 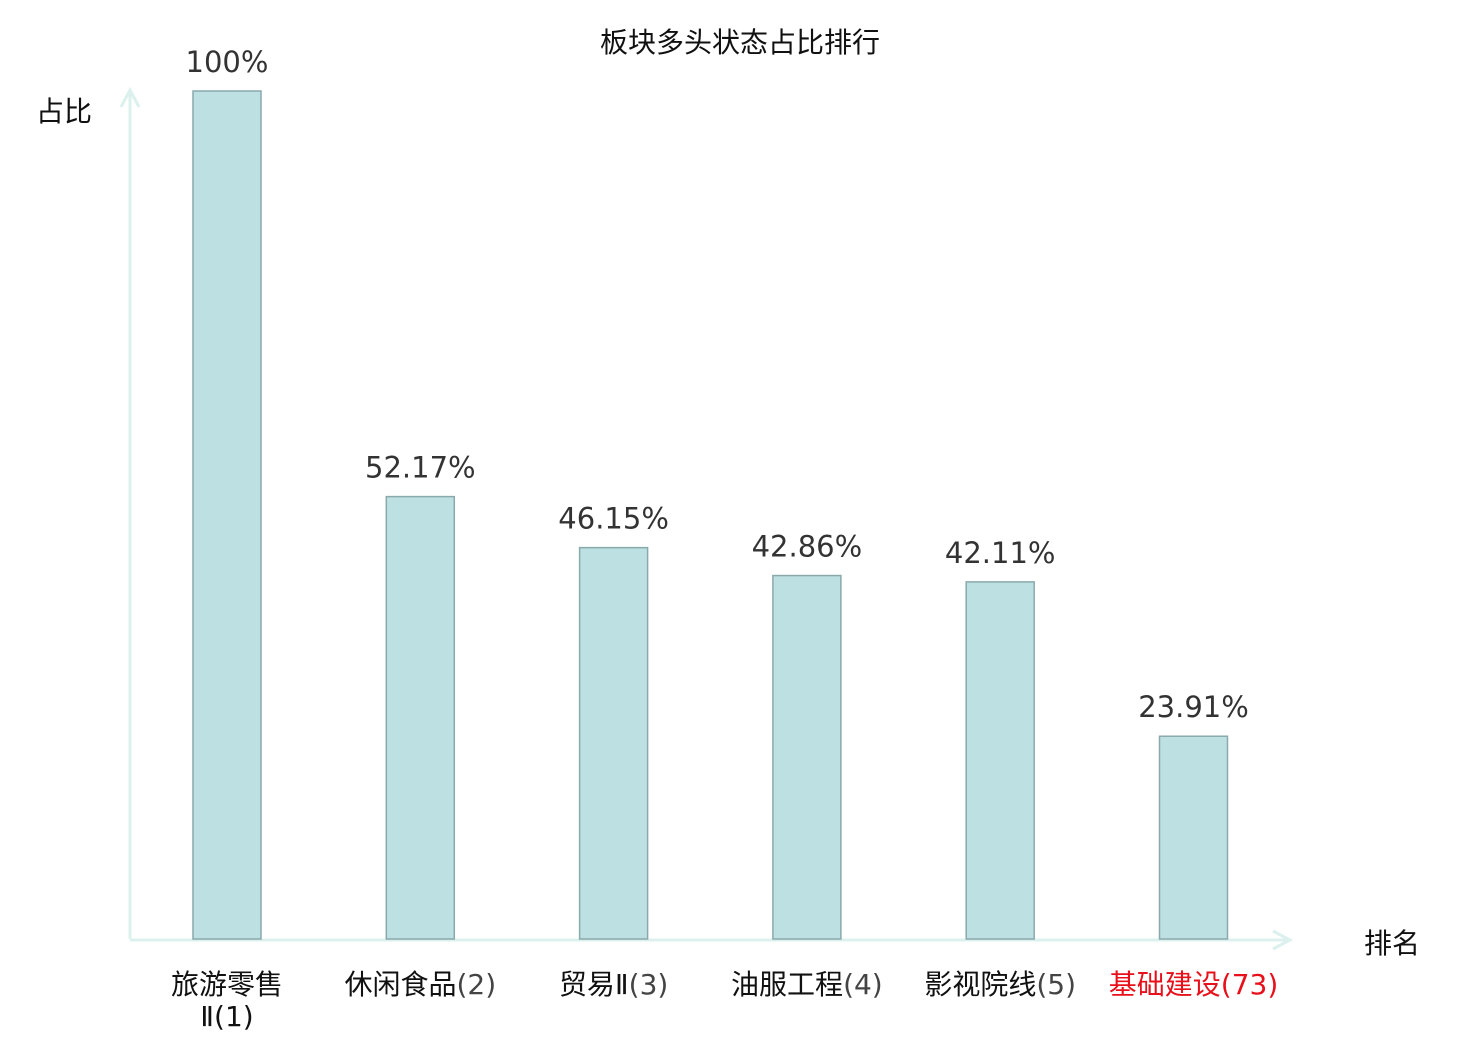 I want to click on tick-label-name: 贸易Ⅱ, so click(x=594, y=984).